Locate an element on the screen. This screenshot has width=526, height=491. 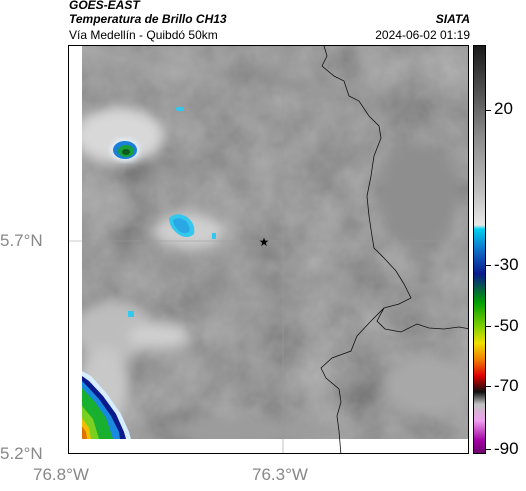
lon-label-76-3: 76.3°W is located at coordinates (280, 474).